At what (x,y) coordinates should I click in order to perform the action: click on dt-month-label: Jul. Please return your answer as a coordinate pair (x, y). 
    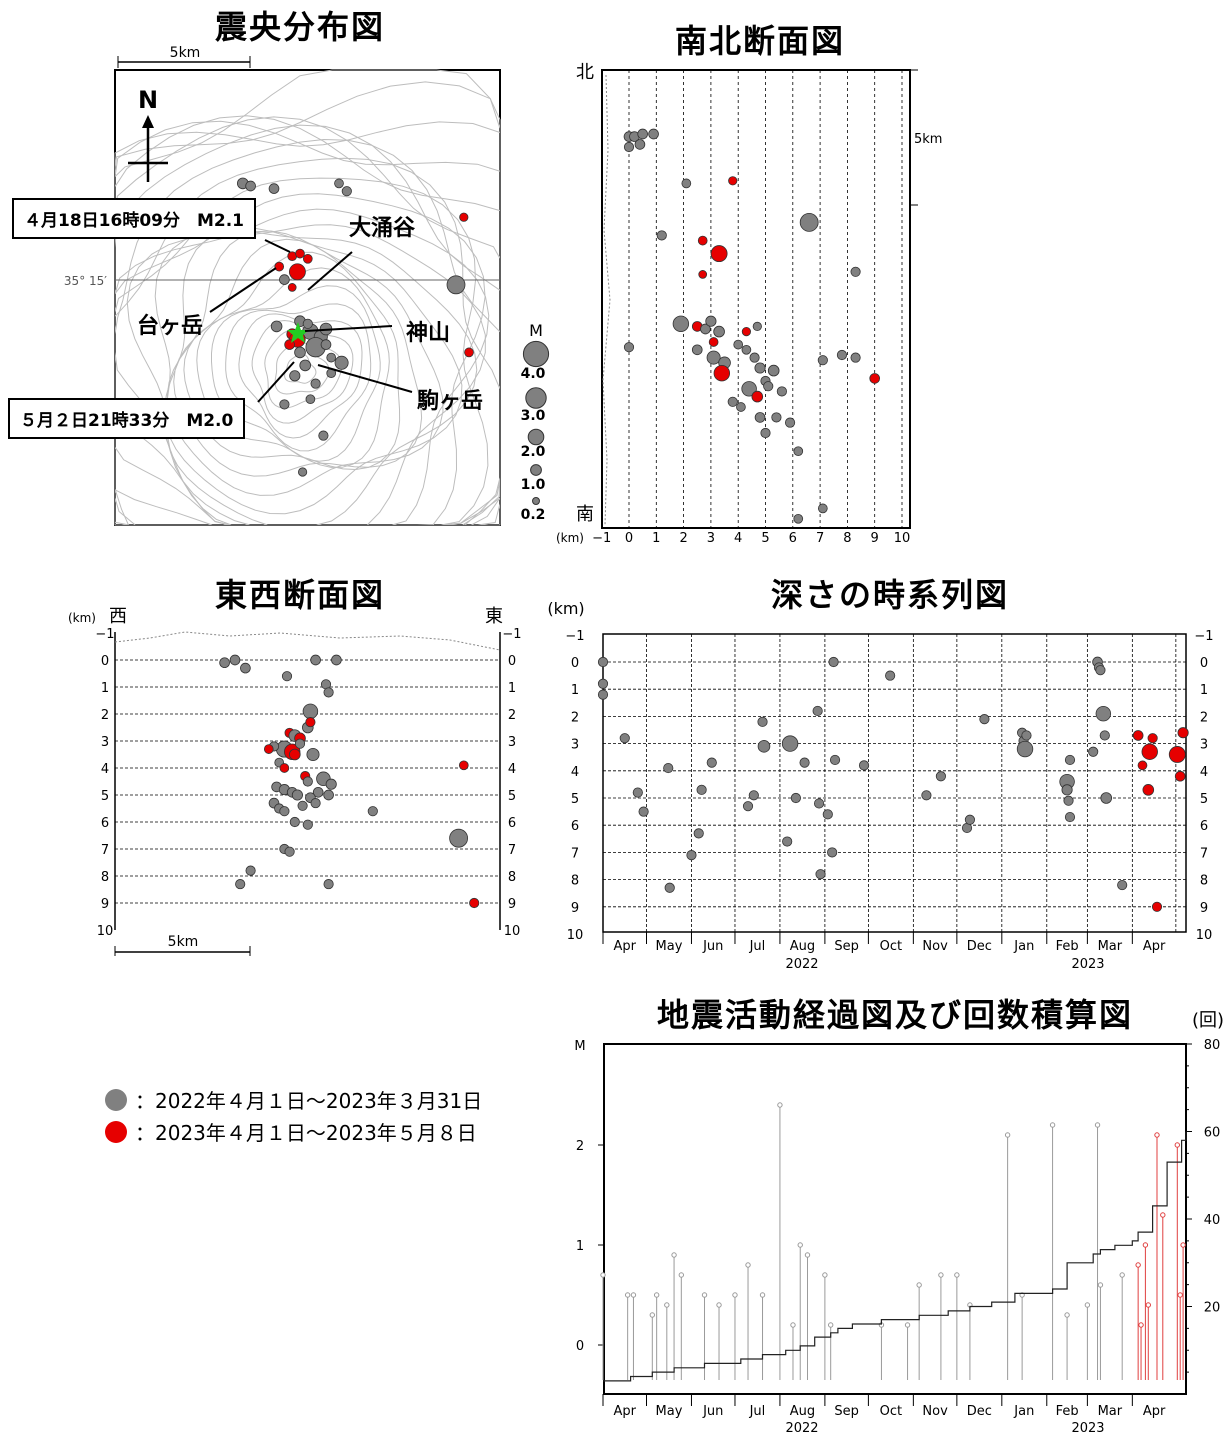
    Looking at the image, I should click on (757, 946).